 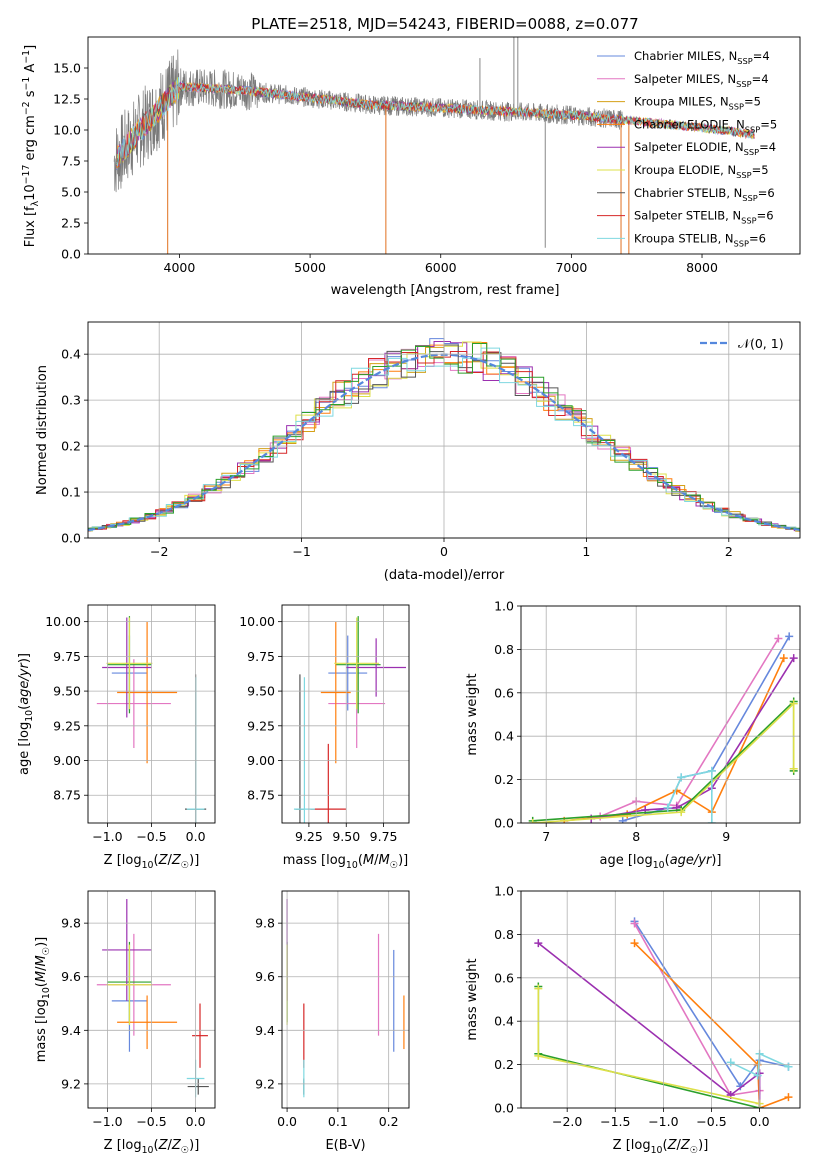 What do you see at coordinates (71, 492) in the screenshot?
I see `y-tick-label: 0.1` at bounding box center [71, 492].